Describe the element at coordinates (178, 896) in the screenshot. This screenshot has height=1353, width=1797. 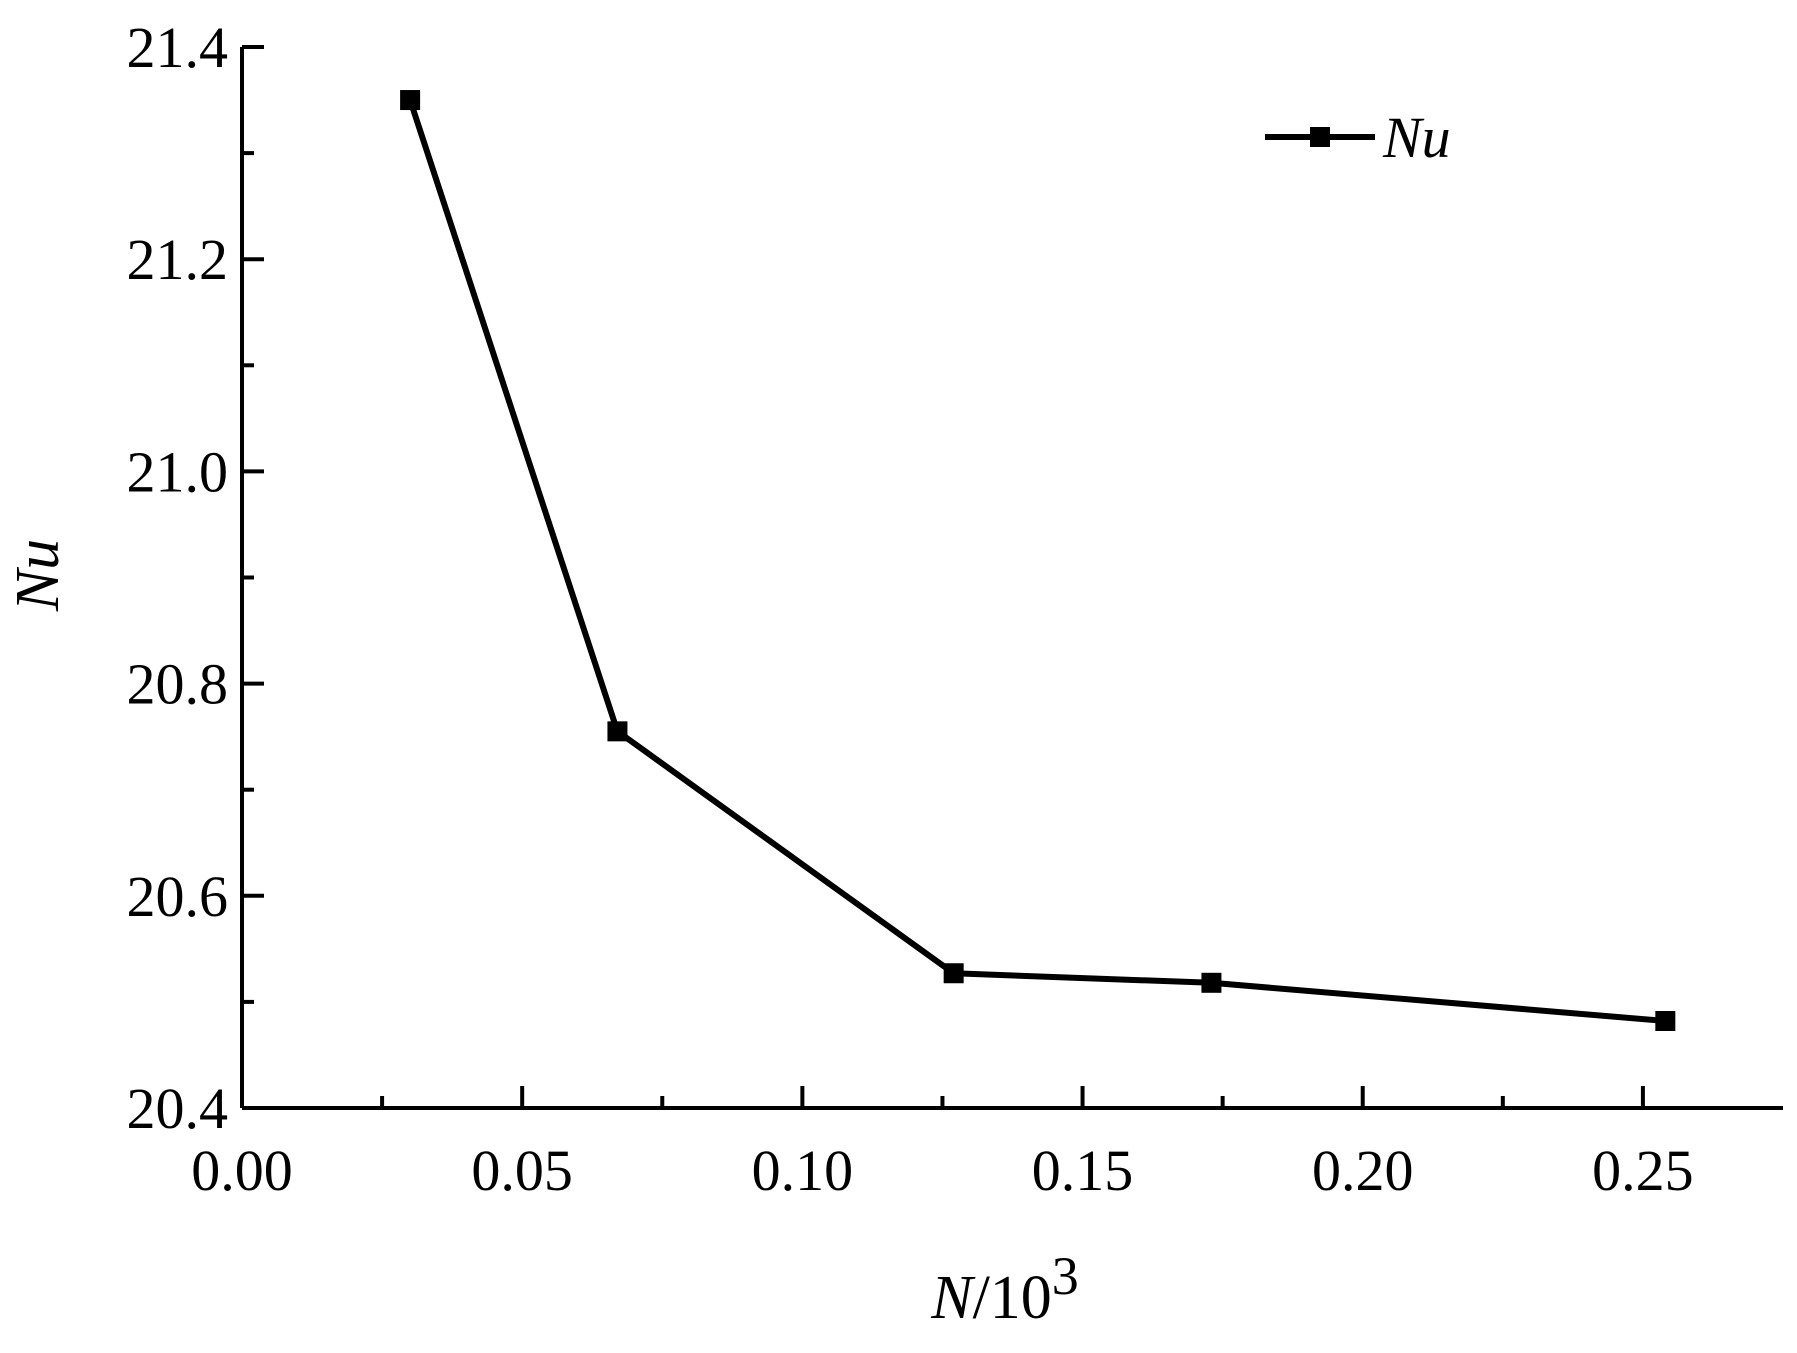
I see `y-tick-label: 20.6` at that location.